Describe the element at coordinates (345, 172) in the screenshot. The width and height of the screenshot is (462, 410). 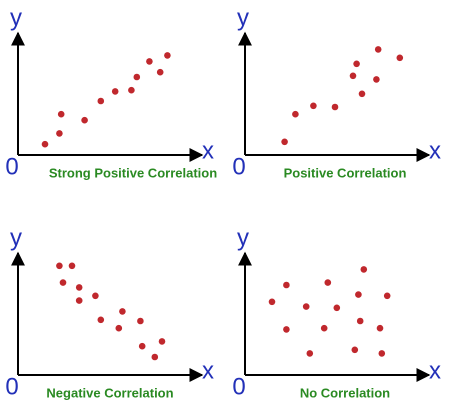
I see `chart-title: Positive Correlation` at that location.